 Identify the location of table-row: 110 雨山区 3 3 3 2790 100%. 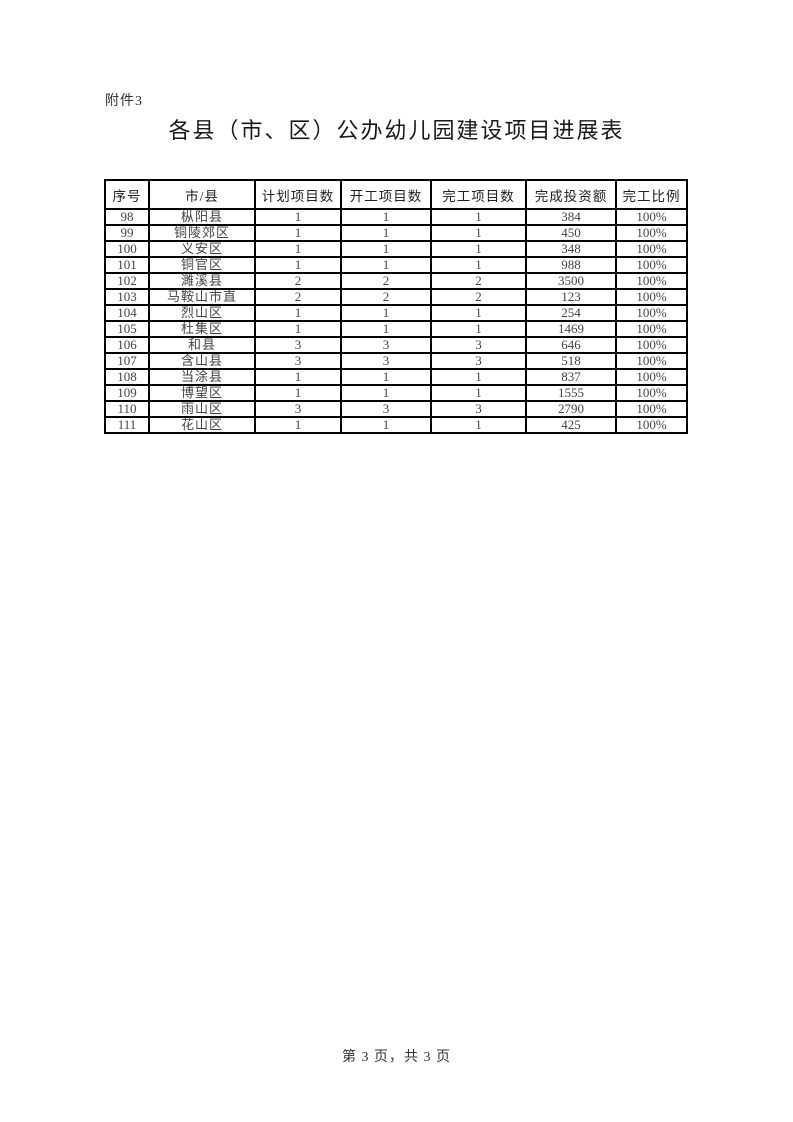
(396, 409).